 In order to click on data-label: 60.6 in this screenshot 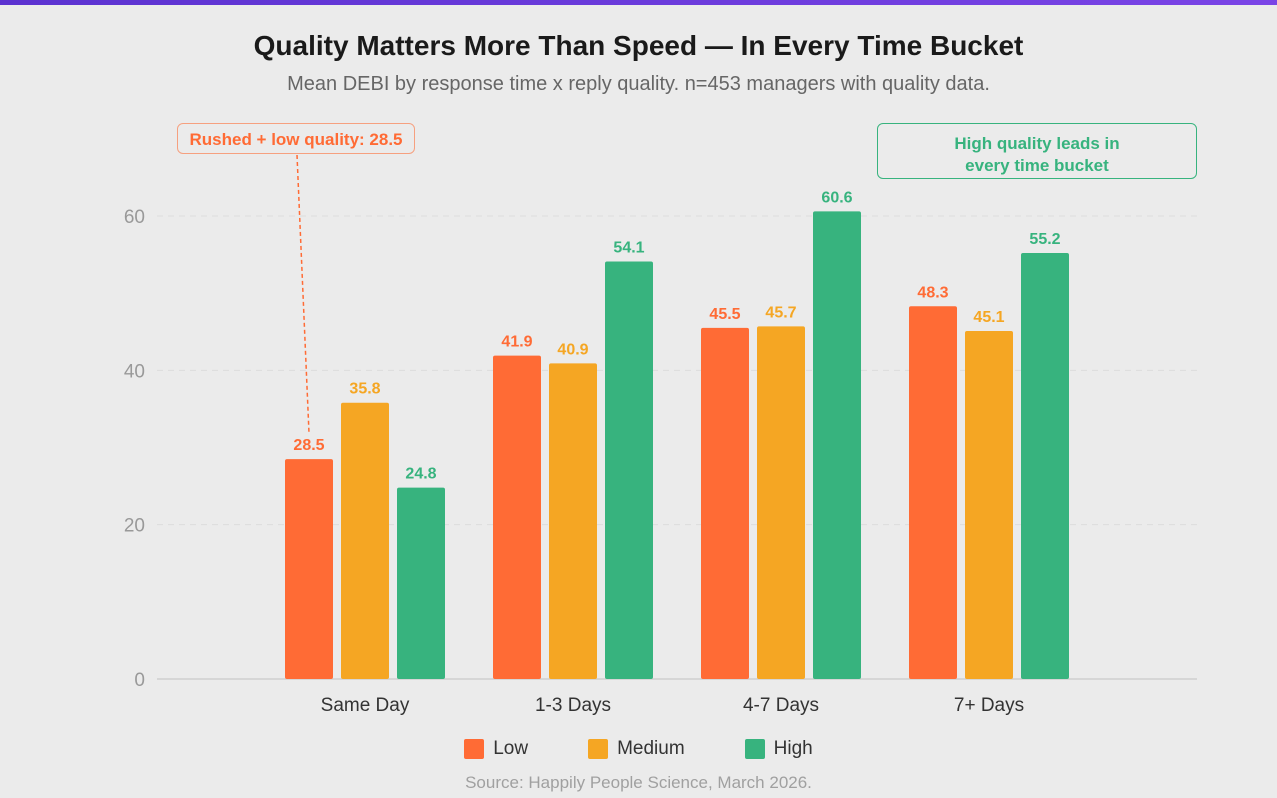, I will do `click(836, 197)`.